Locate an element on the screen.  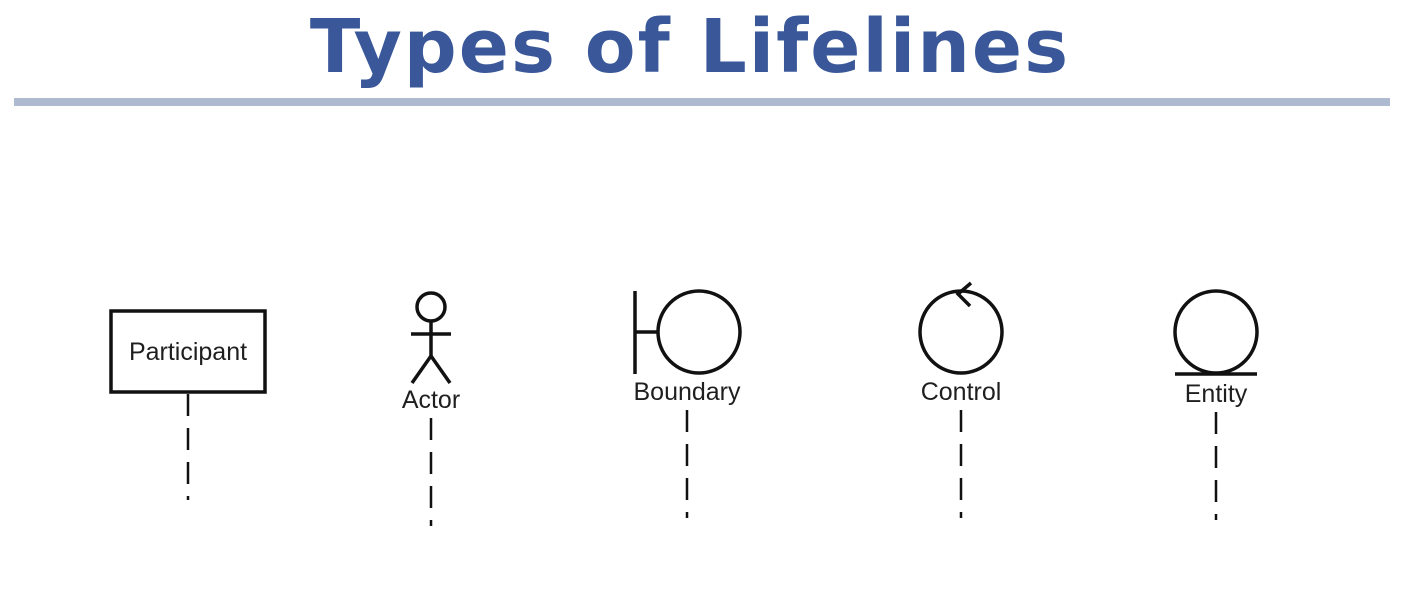
lifeline-control: Control is located at coordinates (961, 399).